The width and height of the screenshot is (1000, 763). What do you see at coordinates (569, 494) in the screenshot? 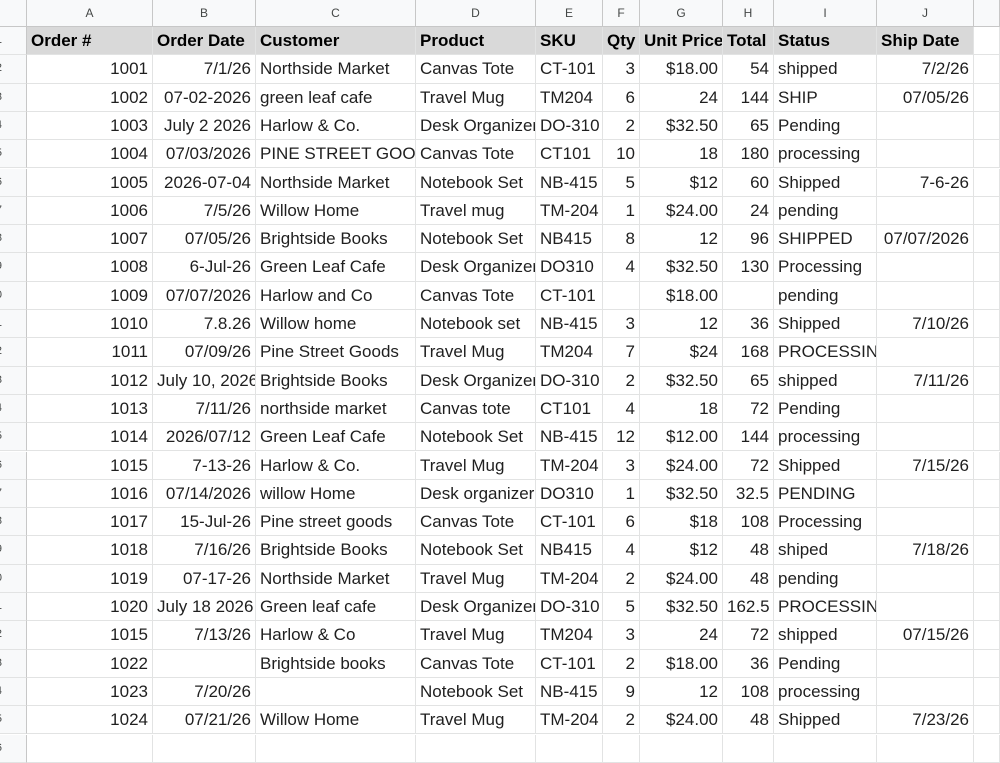
I see `table-cell: DO310` at bounding box center [569, 494].